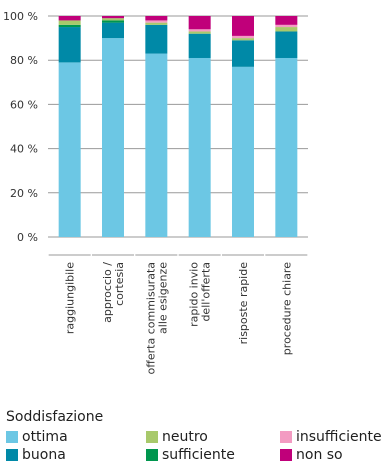  I want to click on x-tick-label-procedure-chiare: procedure chiare, so click(286, 308).